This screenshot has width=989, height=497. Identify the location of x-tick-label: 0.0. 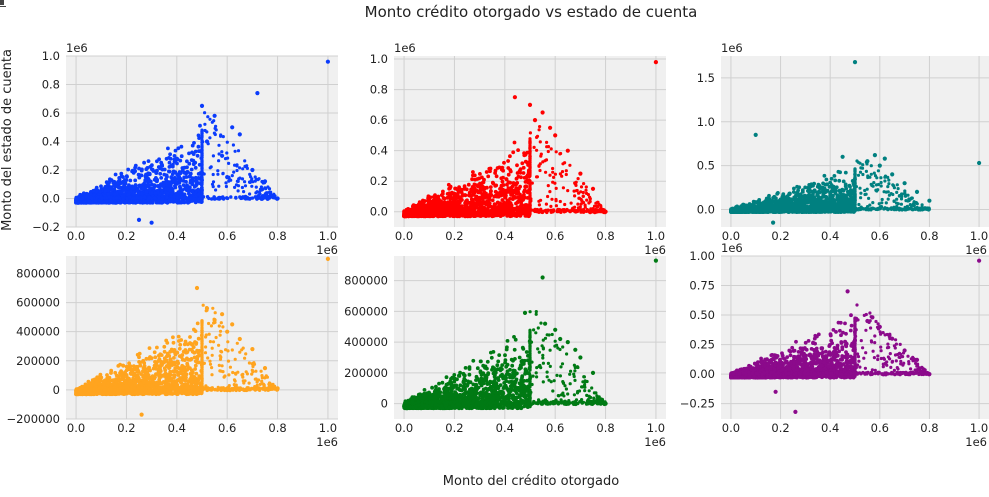
(404, 236).